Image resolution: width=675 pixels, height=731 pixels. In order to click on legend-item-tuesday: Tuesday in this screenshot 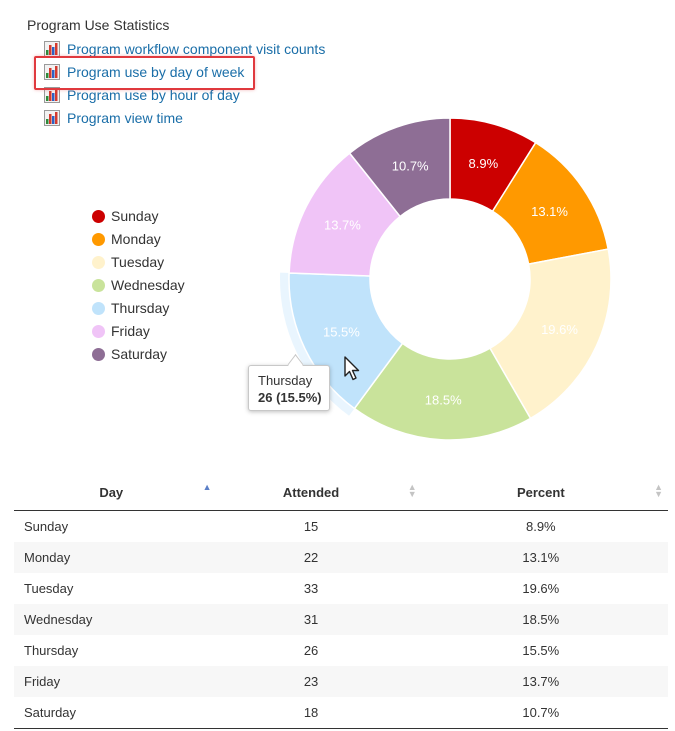, I will do `click(128, 262)`.